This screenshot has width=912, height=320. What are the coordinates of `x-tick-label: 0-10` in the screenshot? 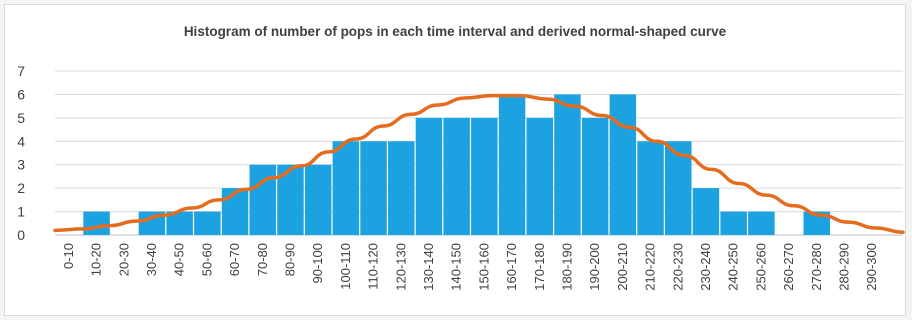 It's located at (68, 256).